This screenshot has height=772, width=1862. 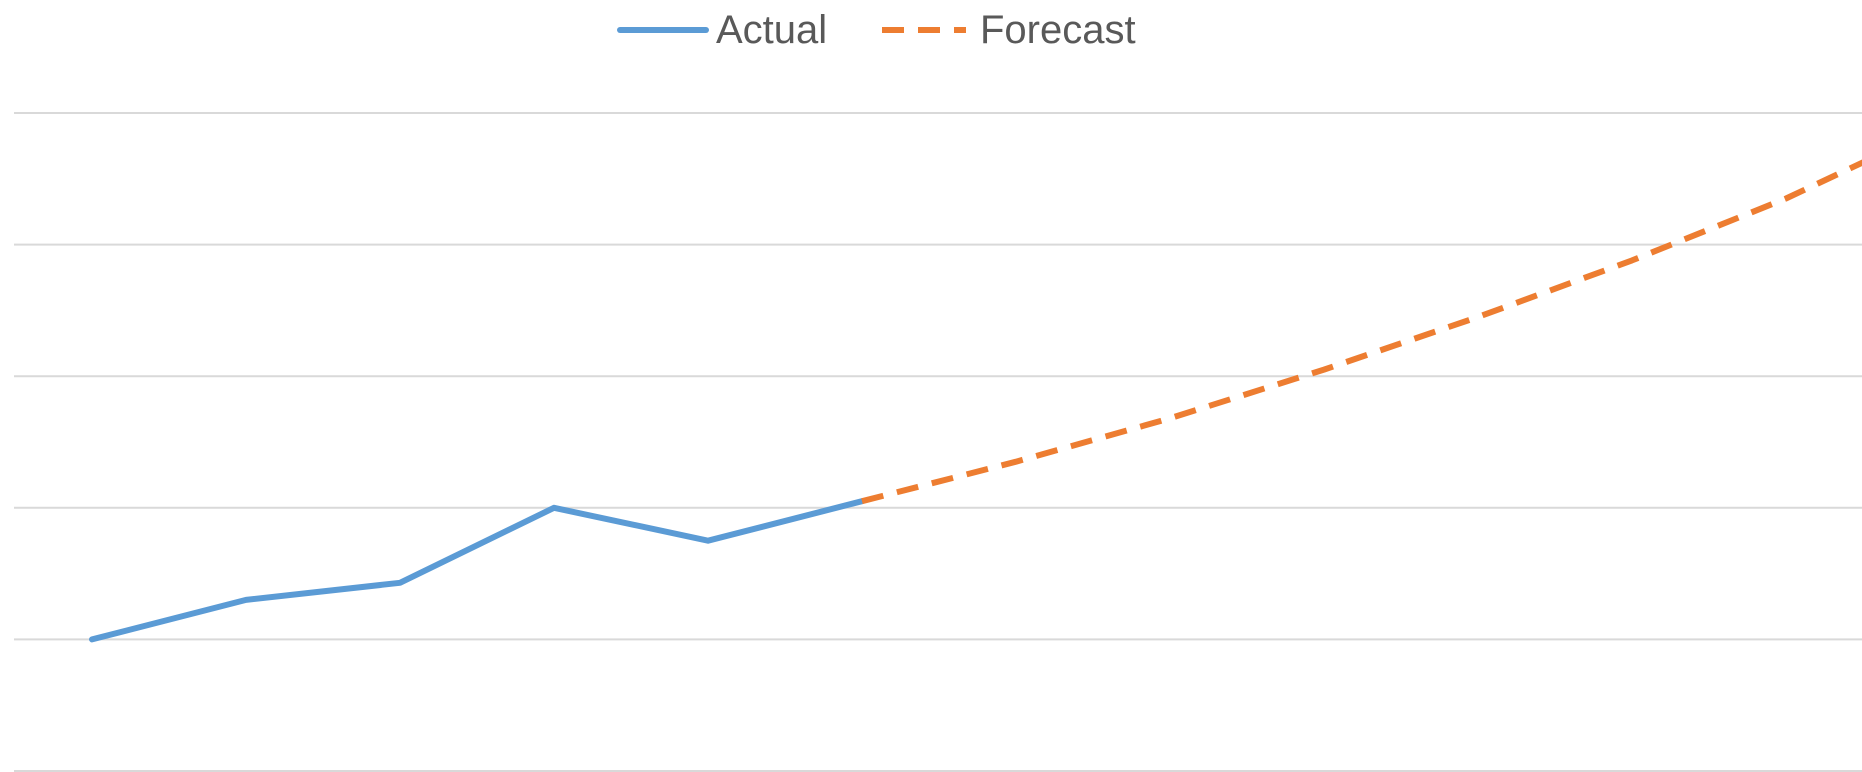 I want to click on legend-actual-label: Actual, so click(x=771, y=30).